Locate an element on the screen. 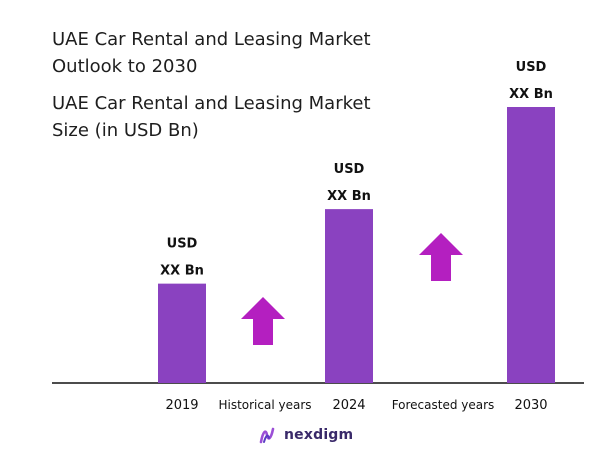 The image size is (602, 451). data-label-2030-2: XX Bn is located at coordinates (531, 94).